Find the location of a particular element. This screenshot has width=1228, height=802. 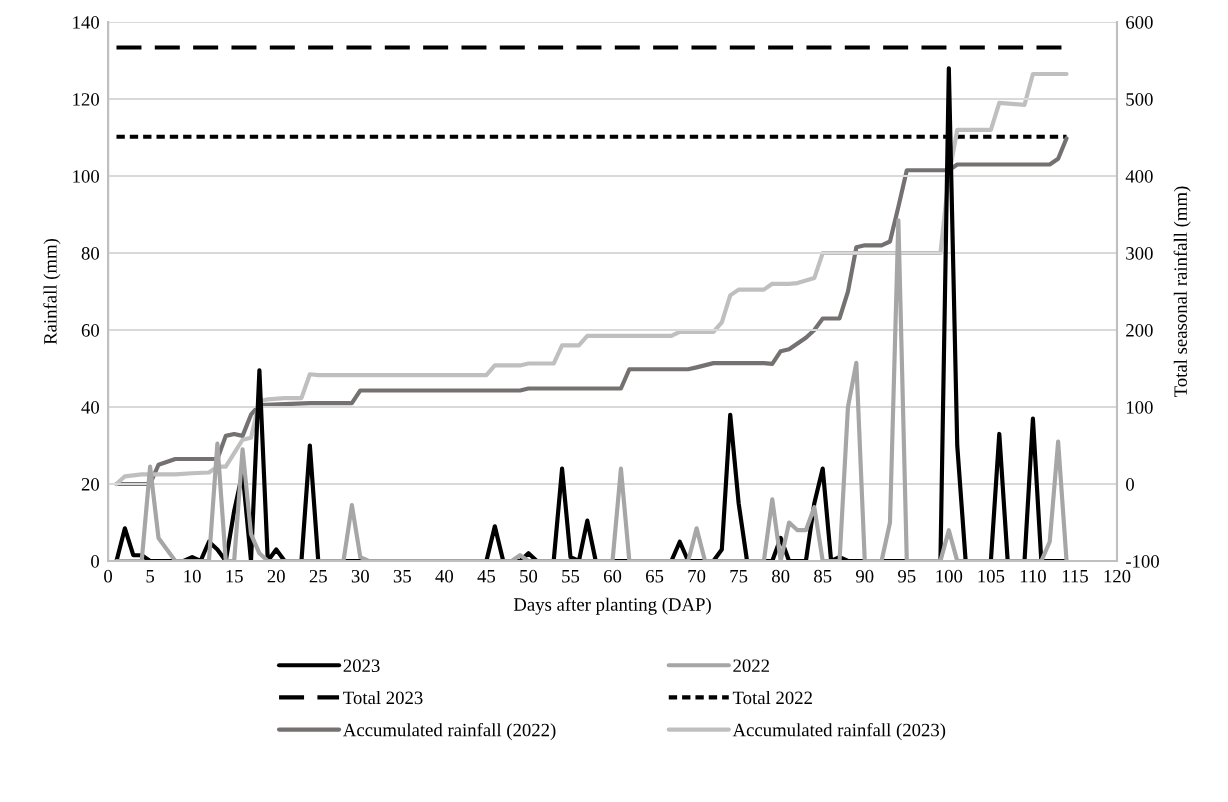

x-tick-label: 35 is located at coordinates (402, 576).